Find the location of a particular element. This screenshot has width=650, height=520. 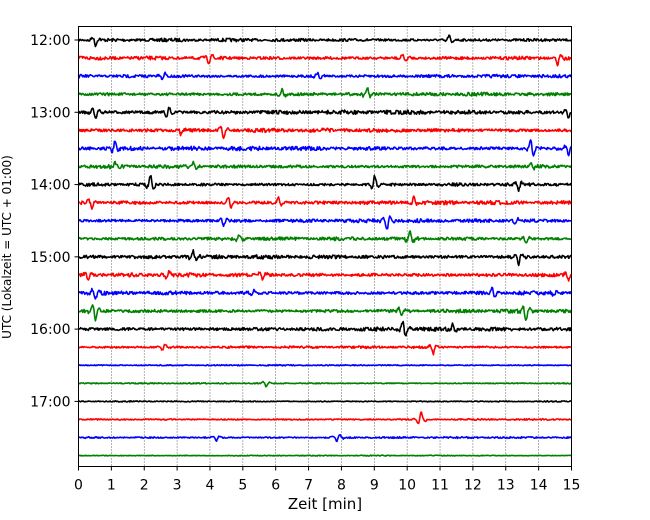

y-tick-label: 15:00 is located at coordinates (50, 258).